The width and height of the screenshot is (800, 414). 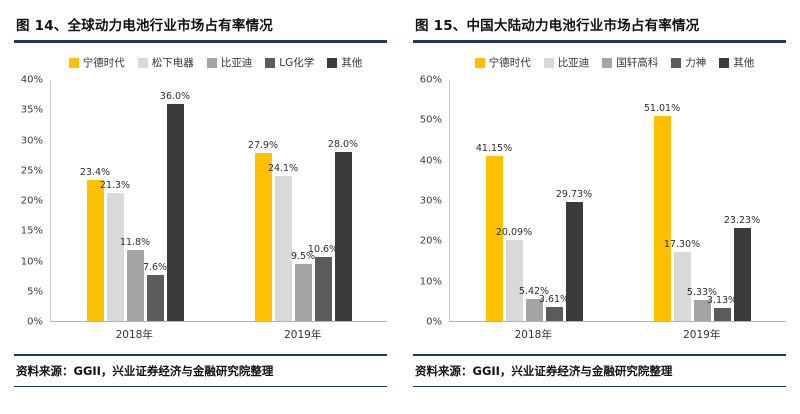 I want to click on chart-legend: 宁德时代 比亚迪 国轩高科 力神 其他, so click(x=614, y=62).